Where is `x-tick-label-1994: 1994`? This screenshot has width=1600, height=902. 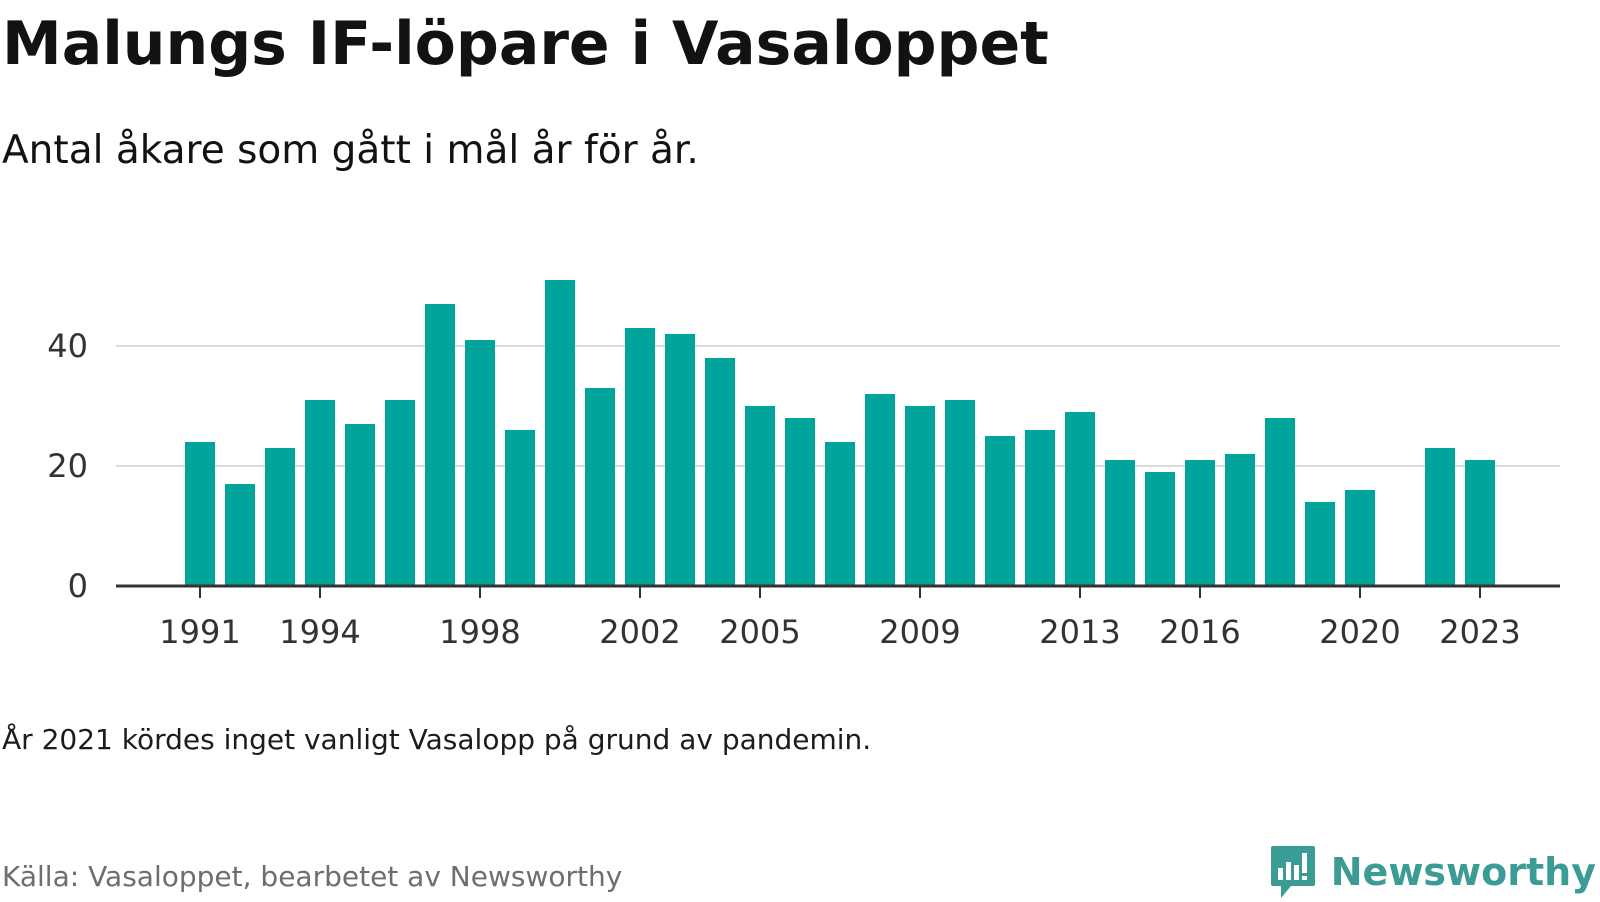 x-tick-label-1994: 1994 is located at coordinates (319, 632).